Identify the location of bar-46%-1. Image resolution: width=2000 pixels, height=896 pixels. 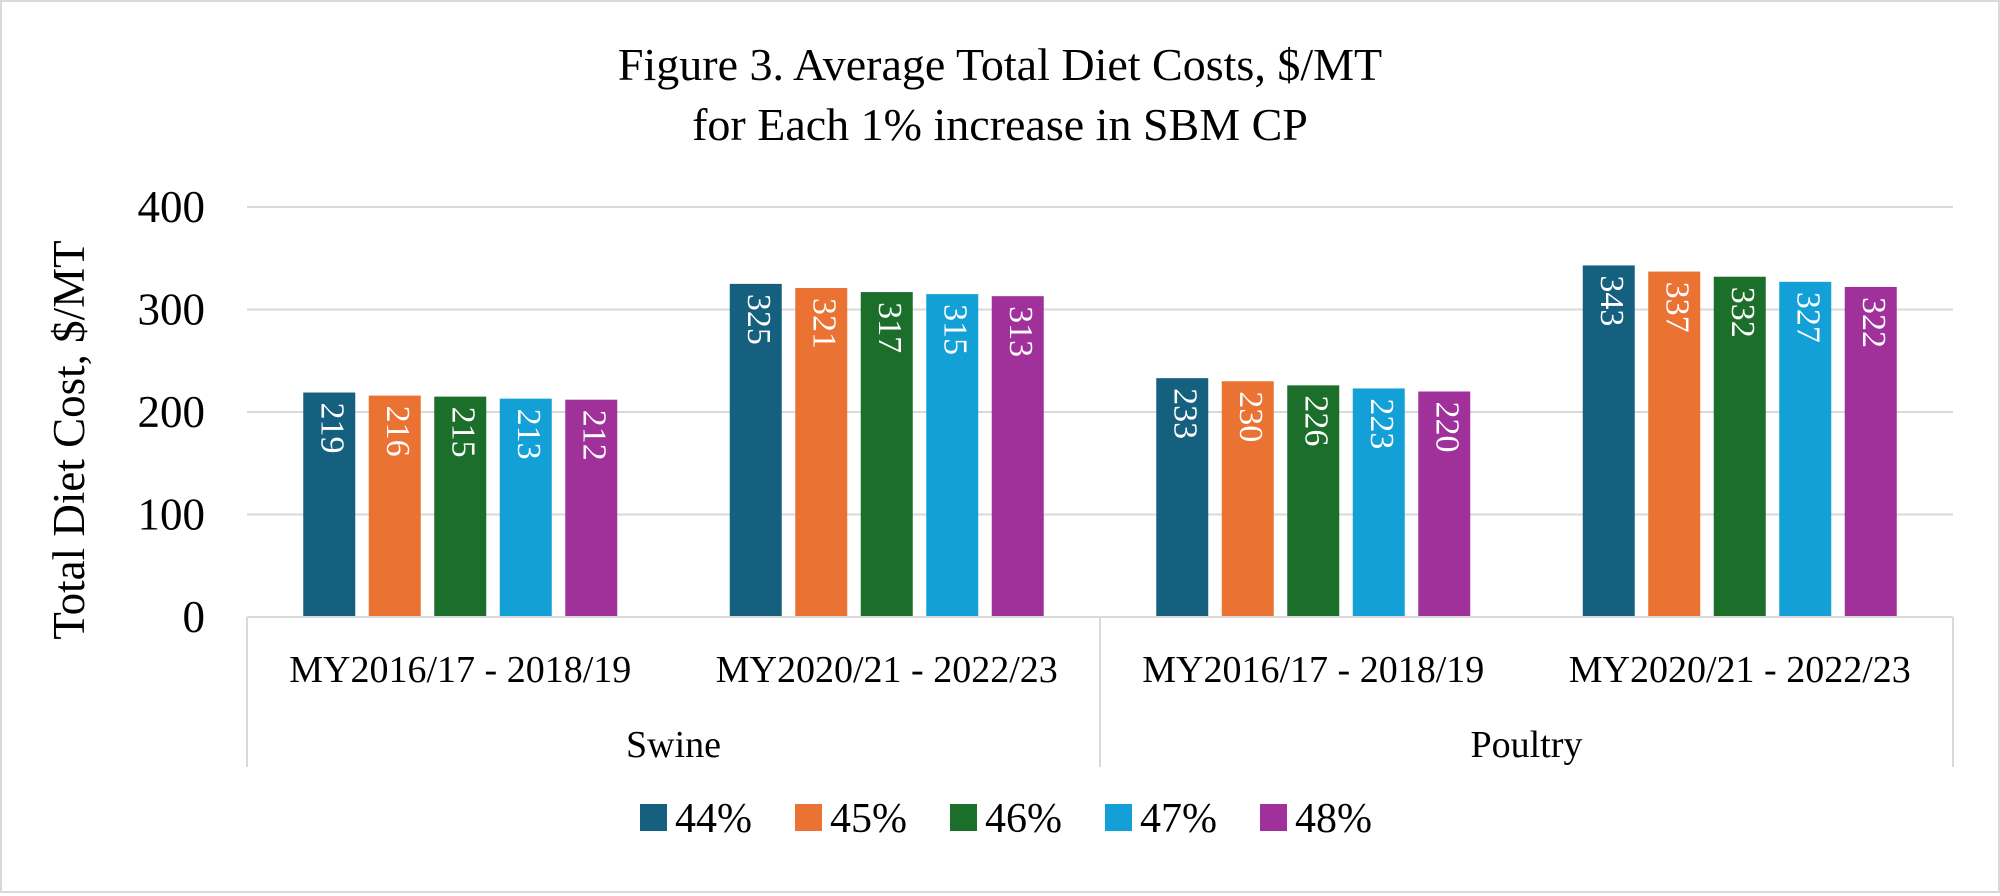
(460, 506).